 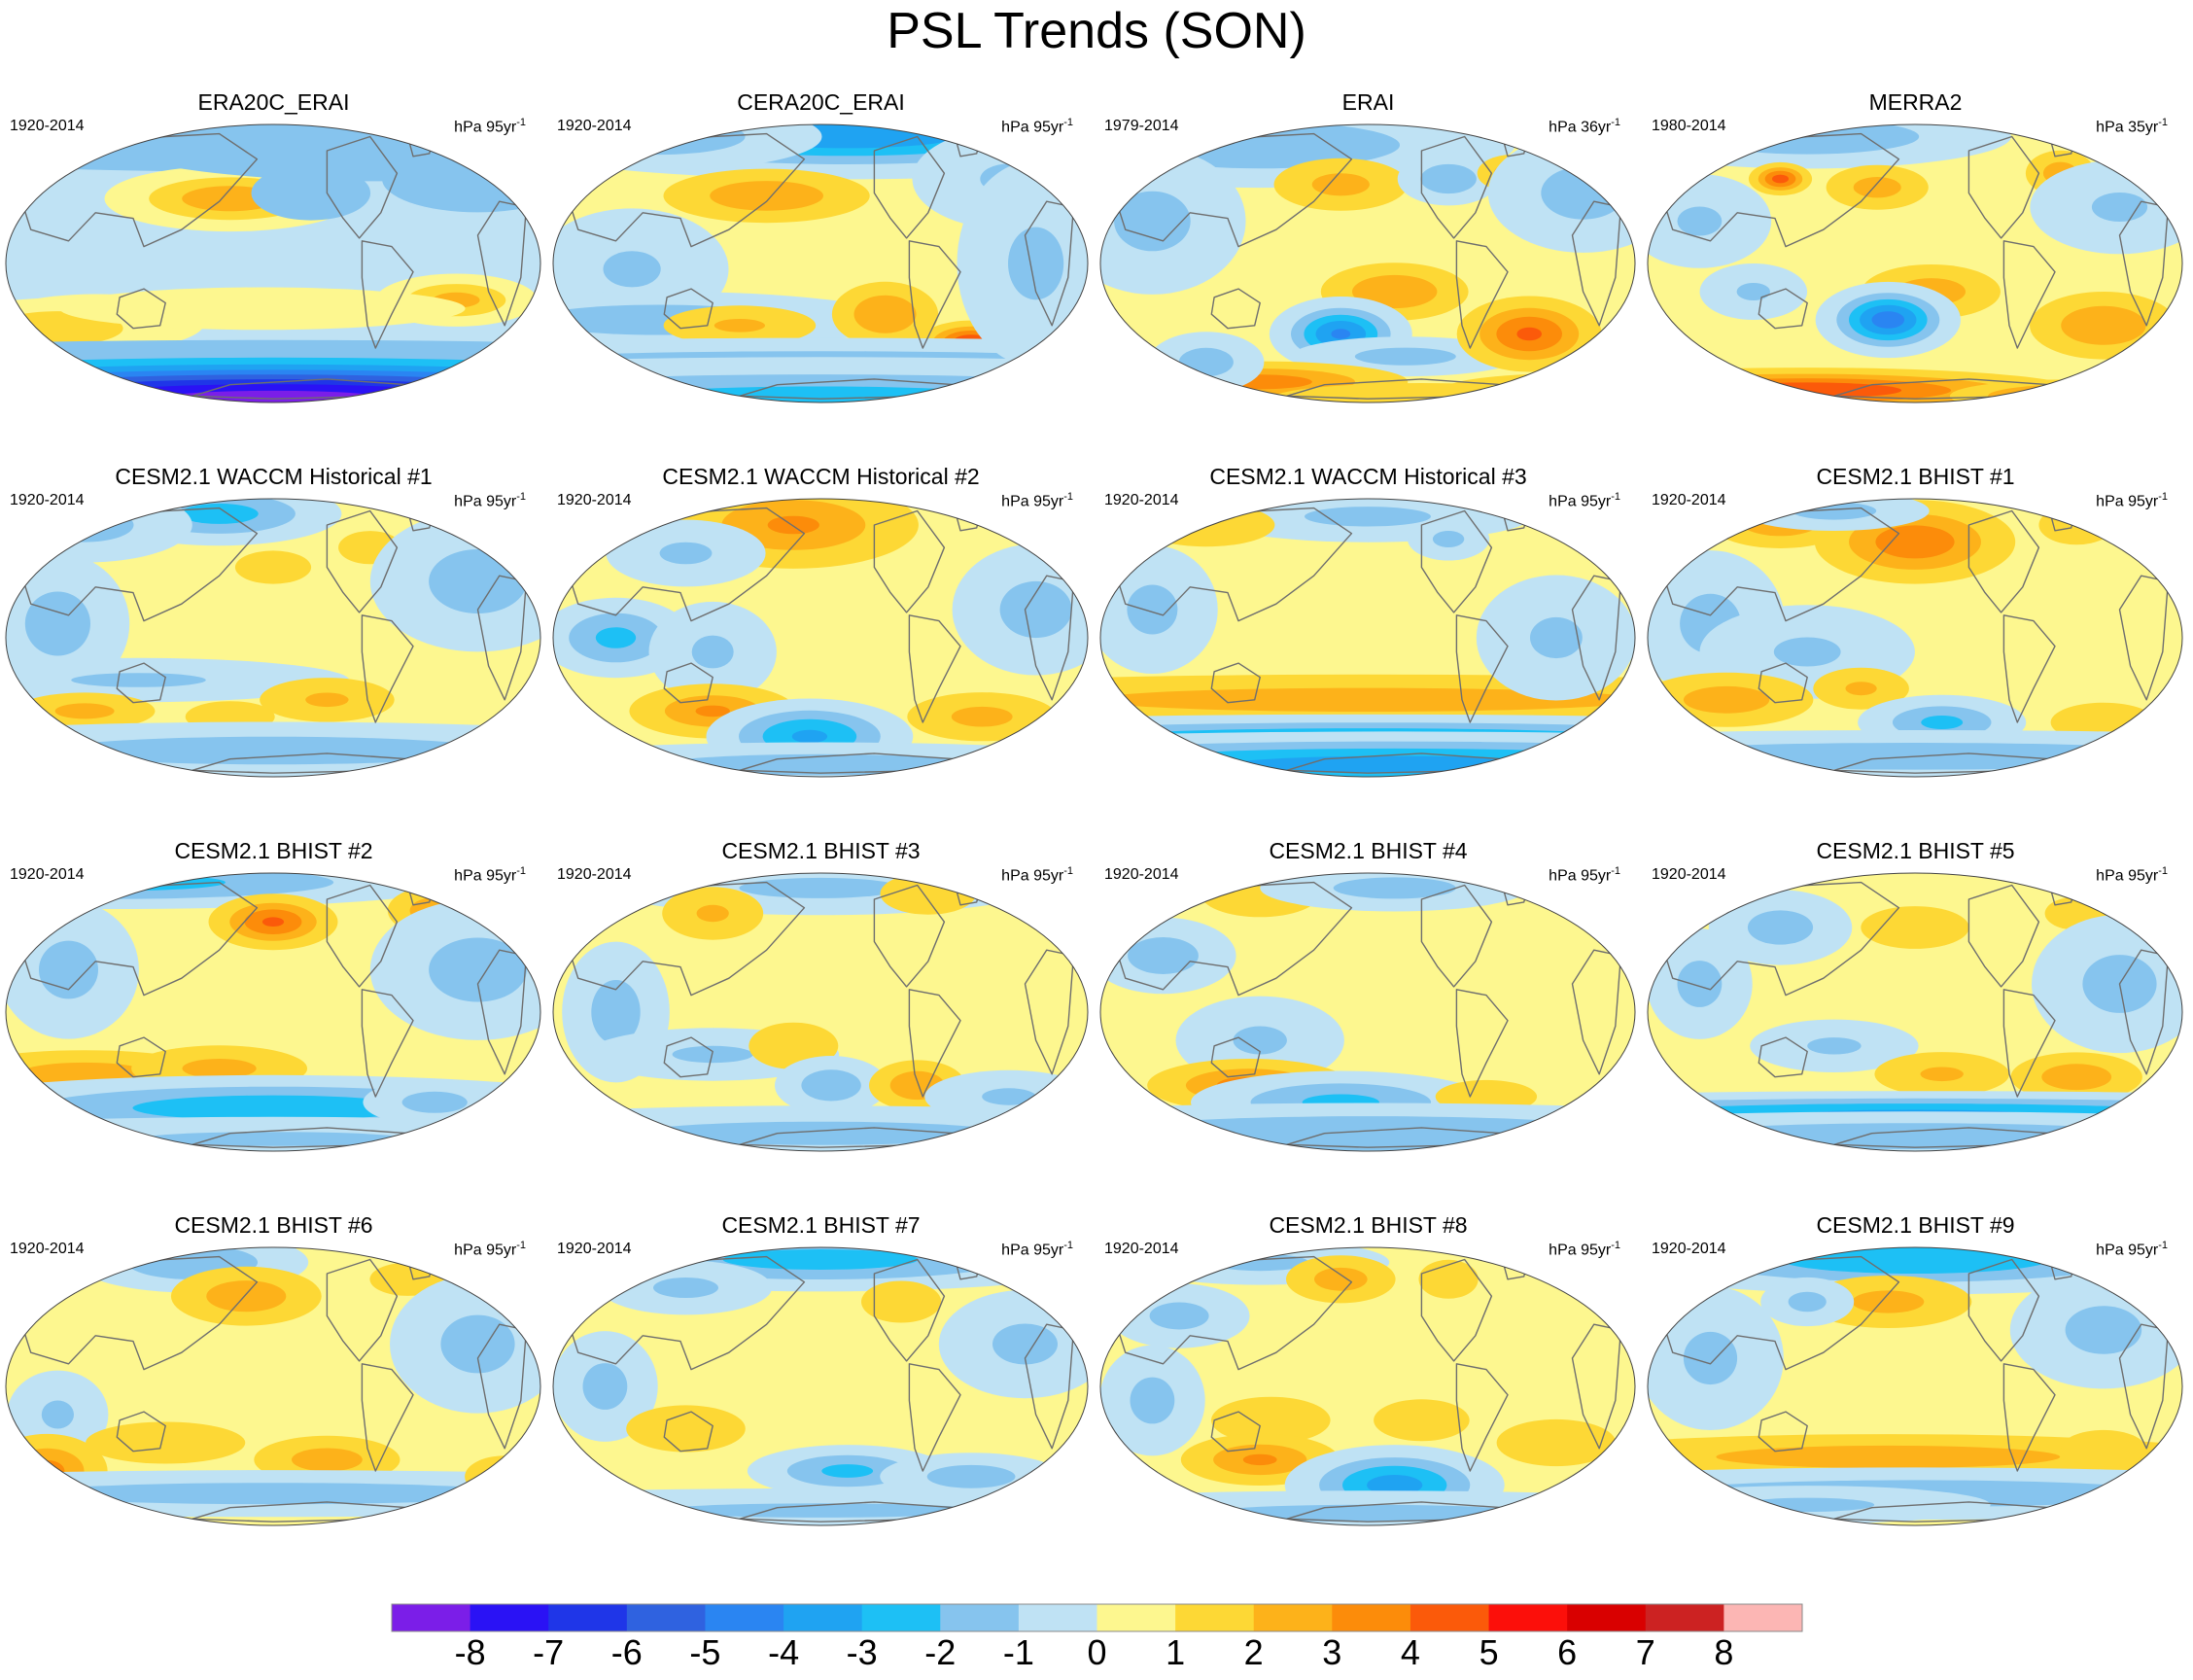 I want to click on panel-title: CESM2.1 BHIST #1, so click(x=1915, y=476).